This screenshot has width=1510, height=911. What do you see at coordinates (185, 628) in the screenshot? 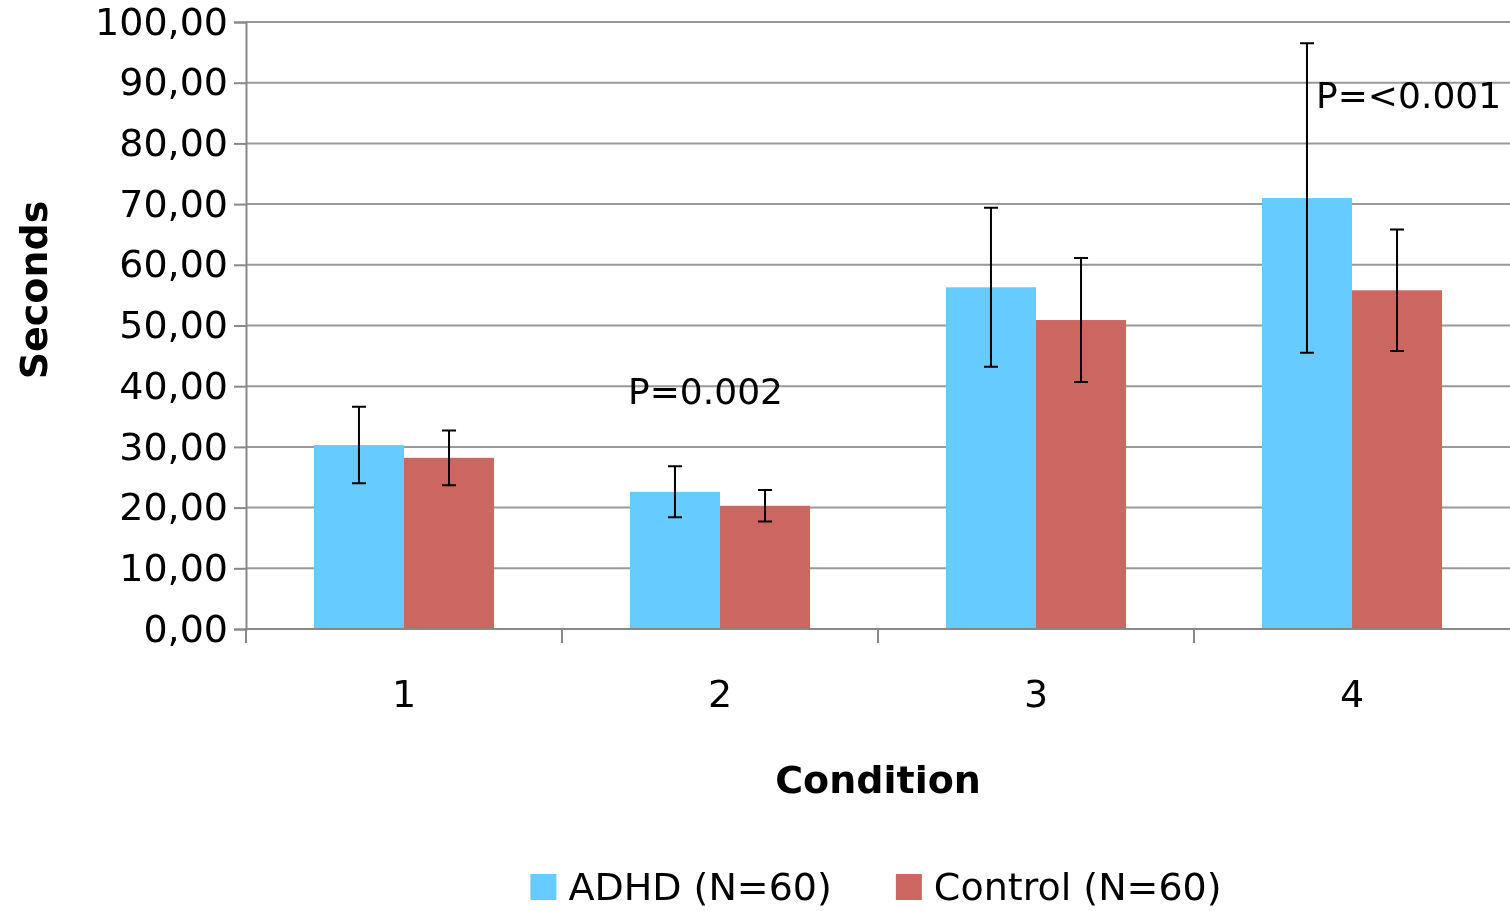
I see `y-tick-label: 0,00` at bounding box center [185, 628].